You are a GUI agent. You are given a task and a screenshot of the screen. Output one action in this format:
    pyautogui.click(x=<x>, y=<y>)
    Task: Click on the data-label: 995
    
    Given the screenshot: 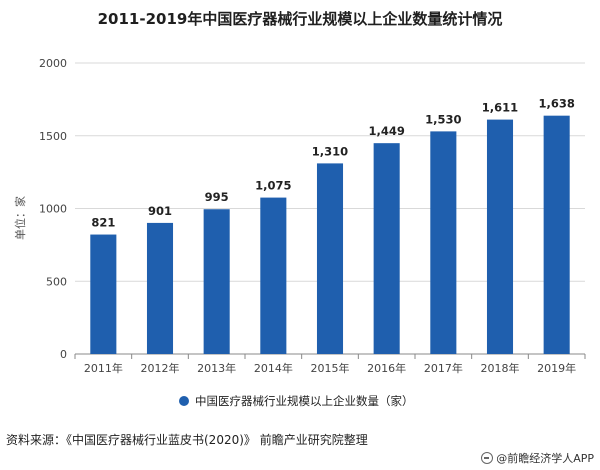 What is the action you would take?
    pyautogui.click(x=217, y=197)
    